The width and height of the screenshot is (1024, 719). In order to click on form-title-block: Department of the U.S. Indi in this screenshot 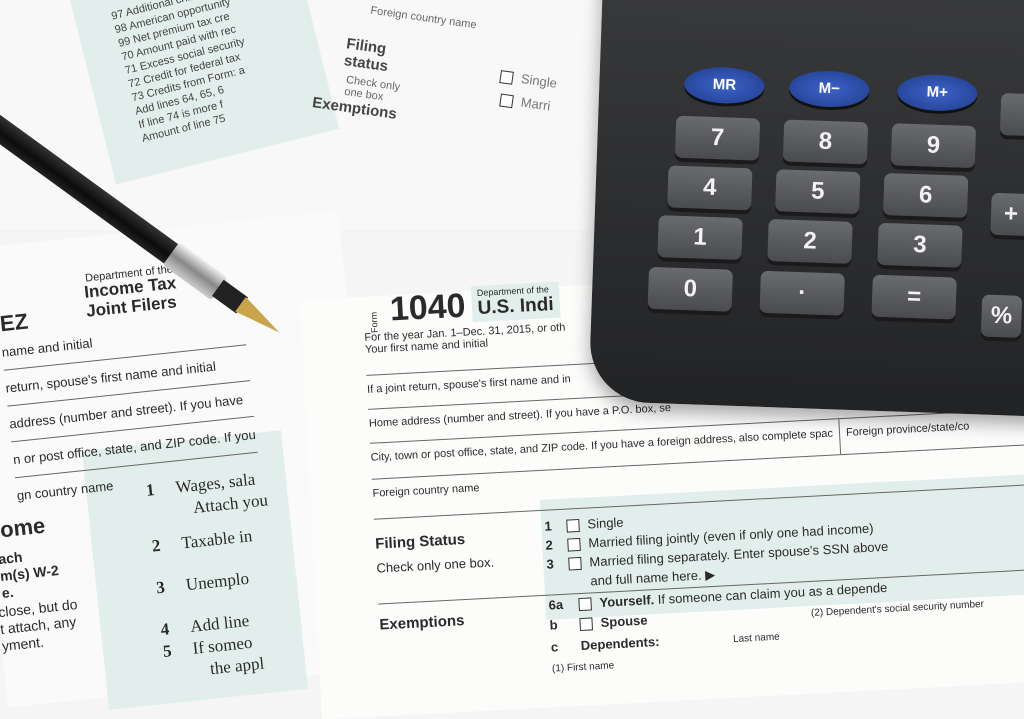, I will do `click(515, 302)`.